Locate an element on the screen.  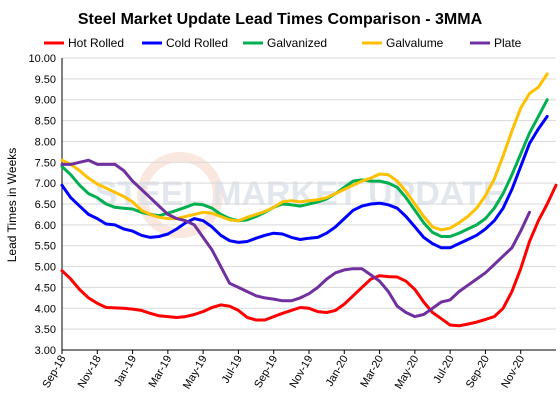
x-tick-label: Jul-20 is located at coordinates (443, 370).